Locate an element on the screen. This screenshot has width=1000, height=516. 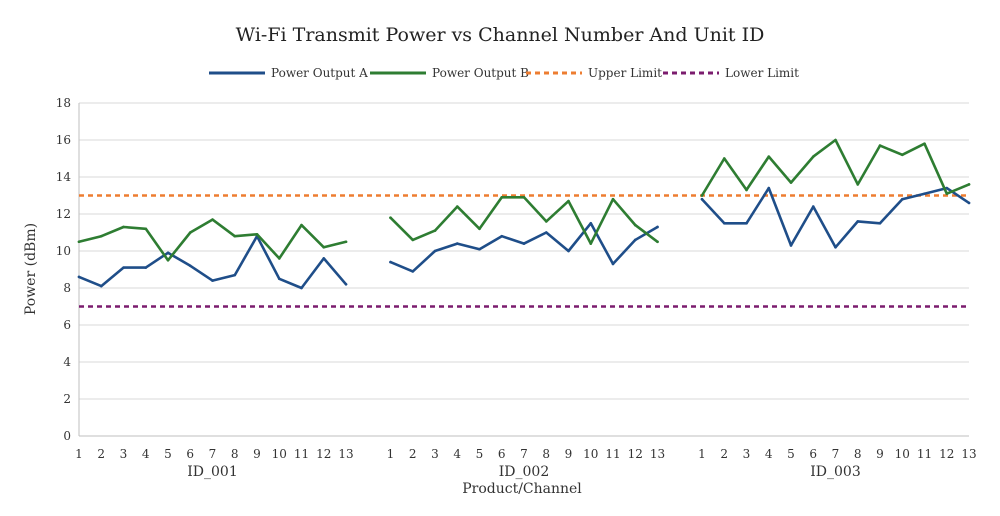
y-tick-label: 14 is located at coordinates (64, 177).